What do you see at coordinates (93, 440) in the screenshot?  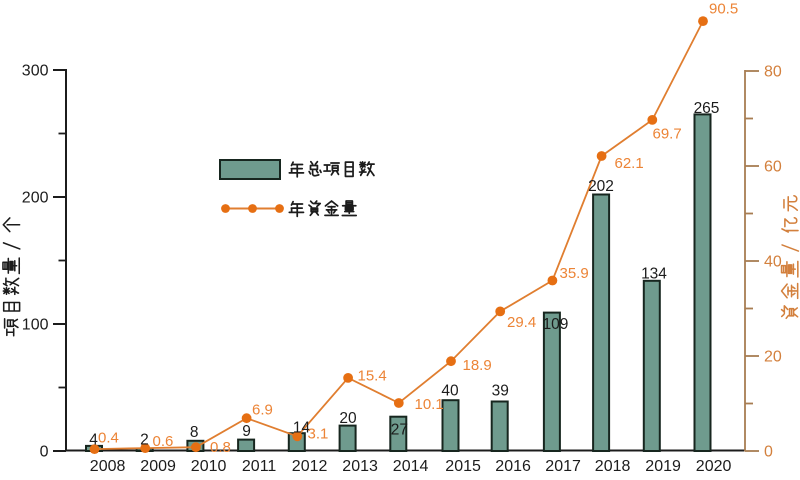 I see `svg-text: 4` at bounding box center [93, 440].